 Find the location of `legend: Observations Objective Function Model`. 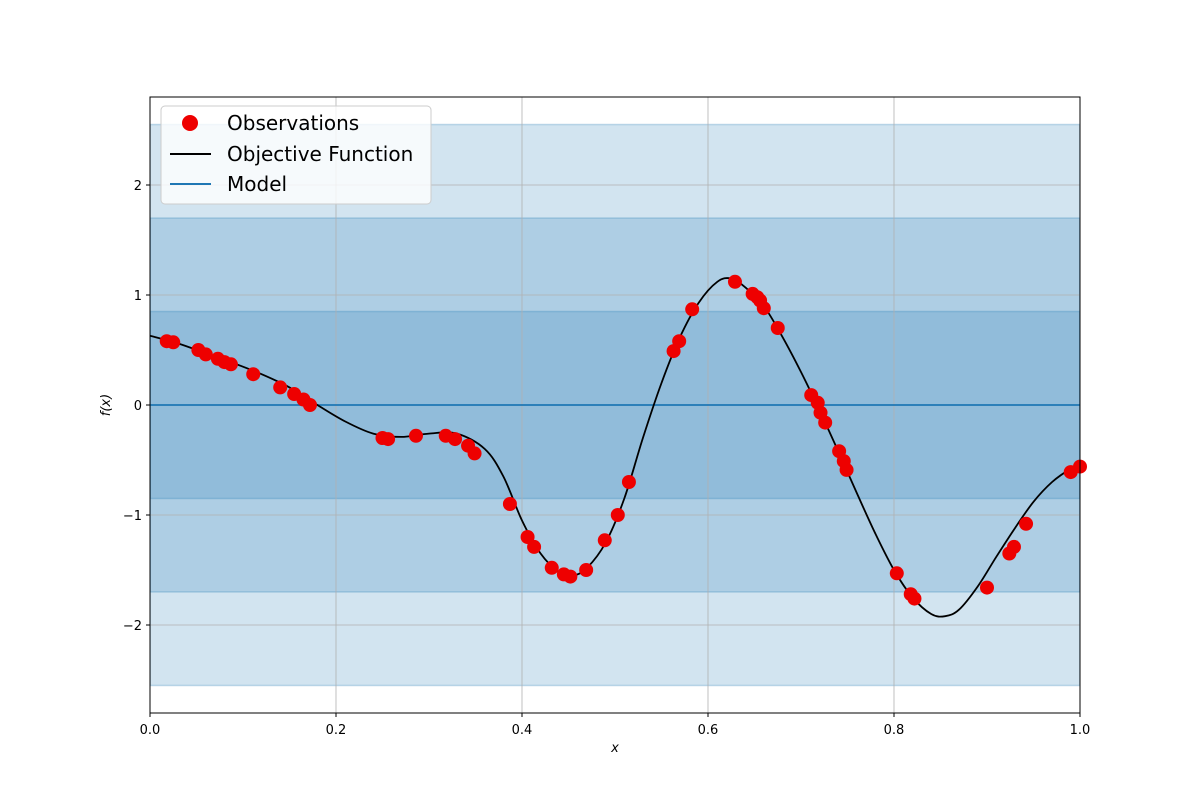

legend: Observations Objective Function Model is located at coordinates (296, 155).